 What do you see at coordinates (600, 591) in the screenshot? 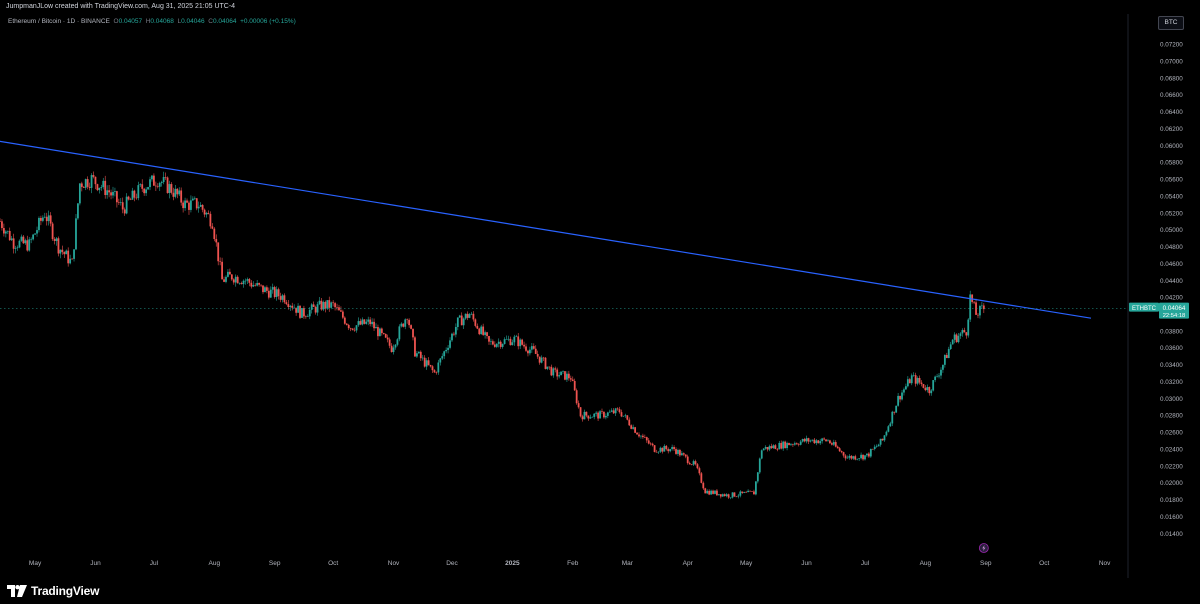
I see `footer: TradingView` at bounding box center [600, 591].